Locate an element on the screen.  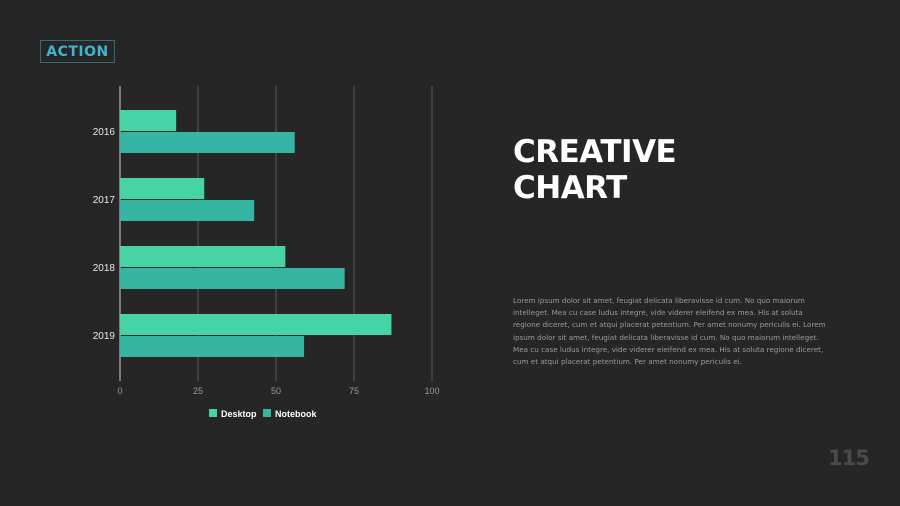
x-tick-label-50: 50 is located at coordinates (276, 391).